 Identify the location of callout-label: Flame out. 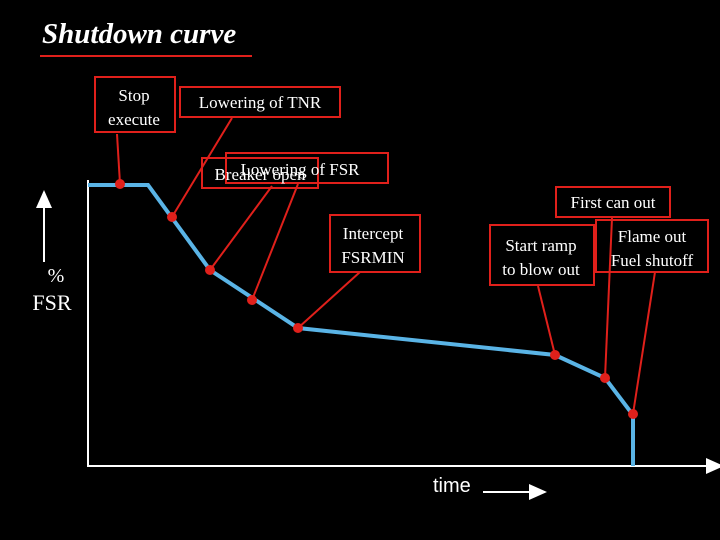
(652, 236).